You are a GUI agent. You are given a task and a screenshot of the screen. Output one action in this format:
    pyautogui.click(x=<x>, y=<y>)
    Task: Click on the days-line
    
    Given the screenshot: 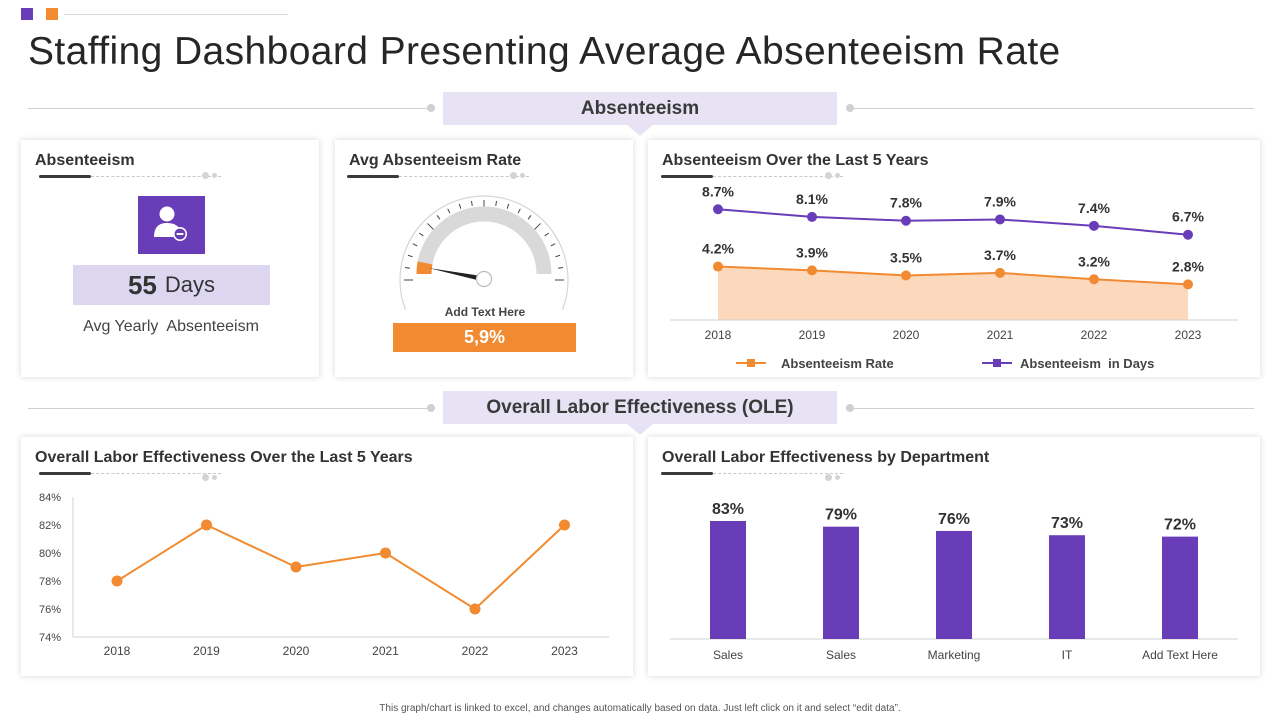 What is the action you would take?
    pyautogui.click(x=953, y=222)
    